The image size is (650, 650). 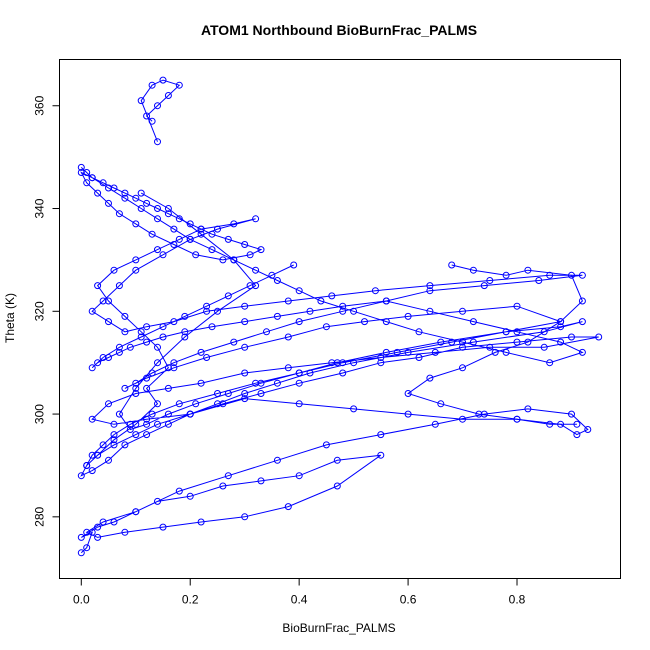 I want to click on x-tick-label: 0.2, so click(x=190, y=600).